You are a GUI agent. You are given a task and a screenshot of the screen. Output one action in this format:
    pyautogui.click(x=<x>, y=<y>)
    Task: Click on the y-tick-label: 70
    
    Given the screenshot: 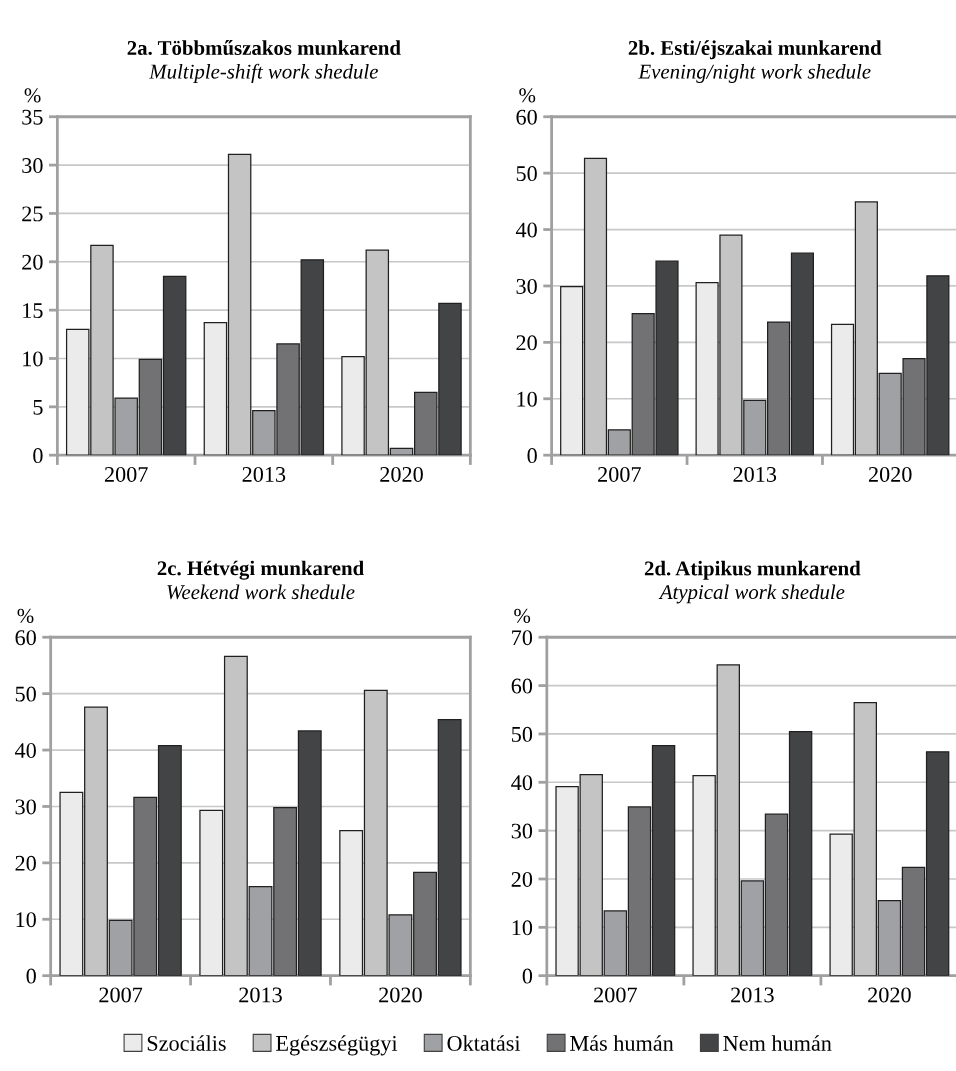 What is the action you would take?
    pyautogui.click(x=522, y=638)
    